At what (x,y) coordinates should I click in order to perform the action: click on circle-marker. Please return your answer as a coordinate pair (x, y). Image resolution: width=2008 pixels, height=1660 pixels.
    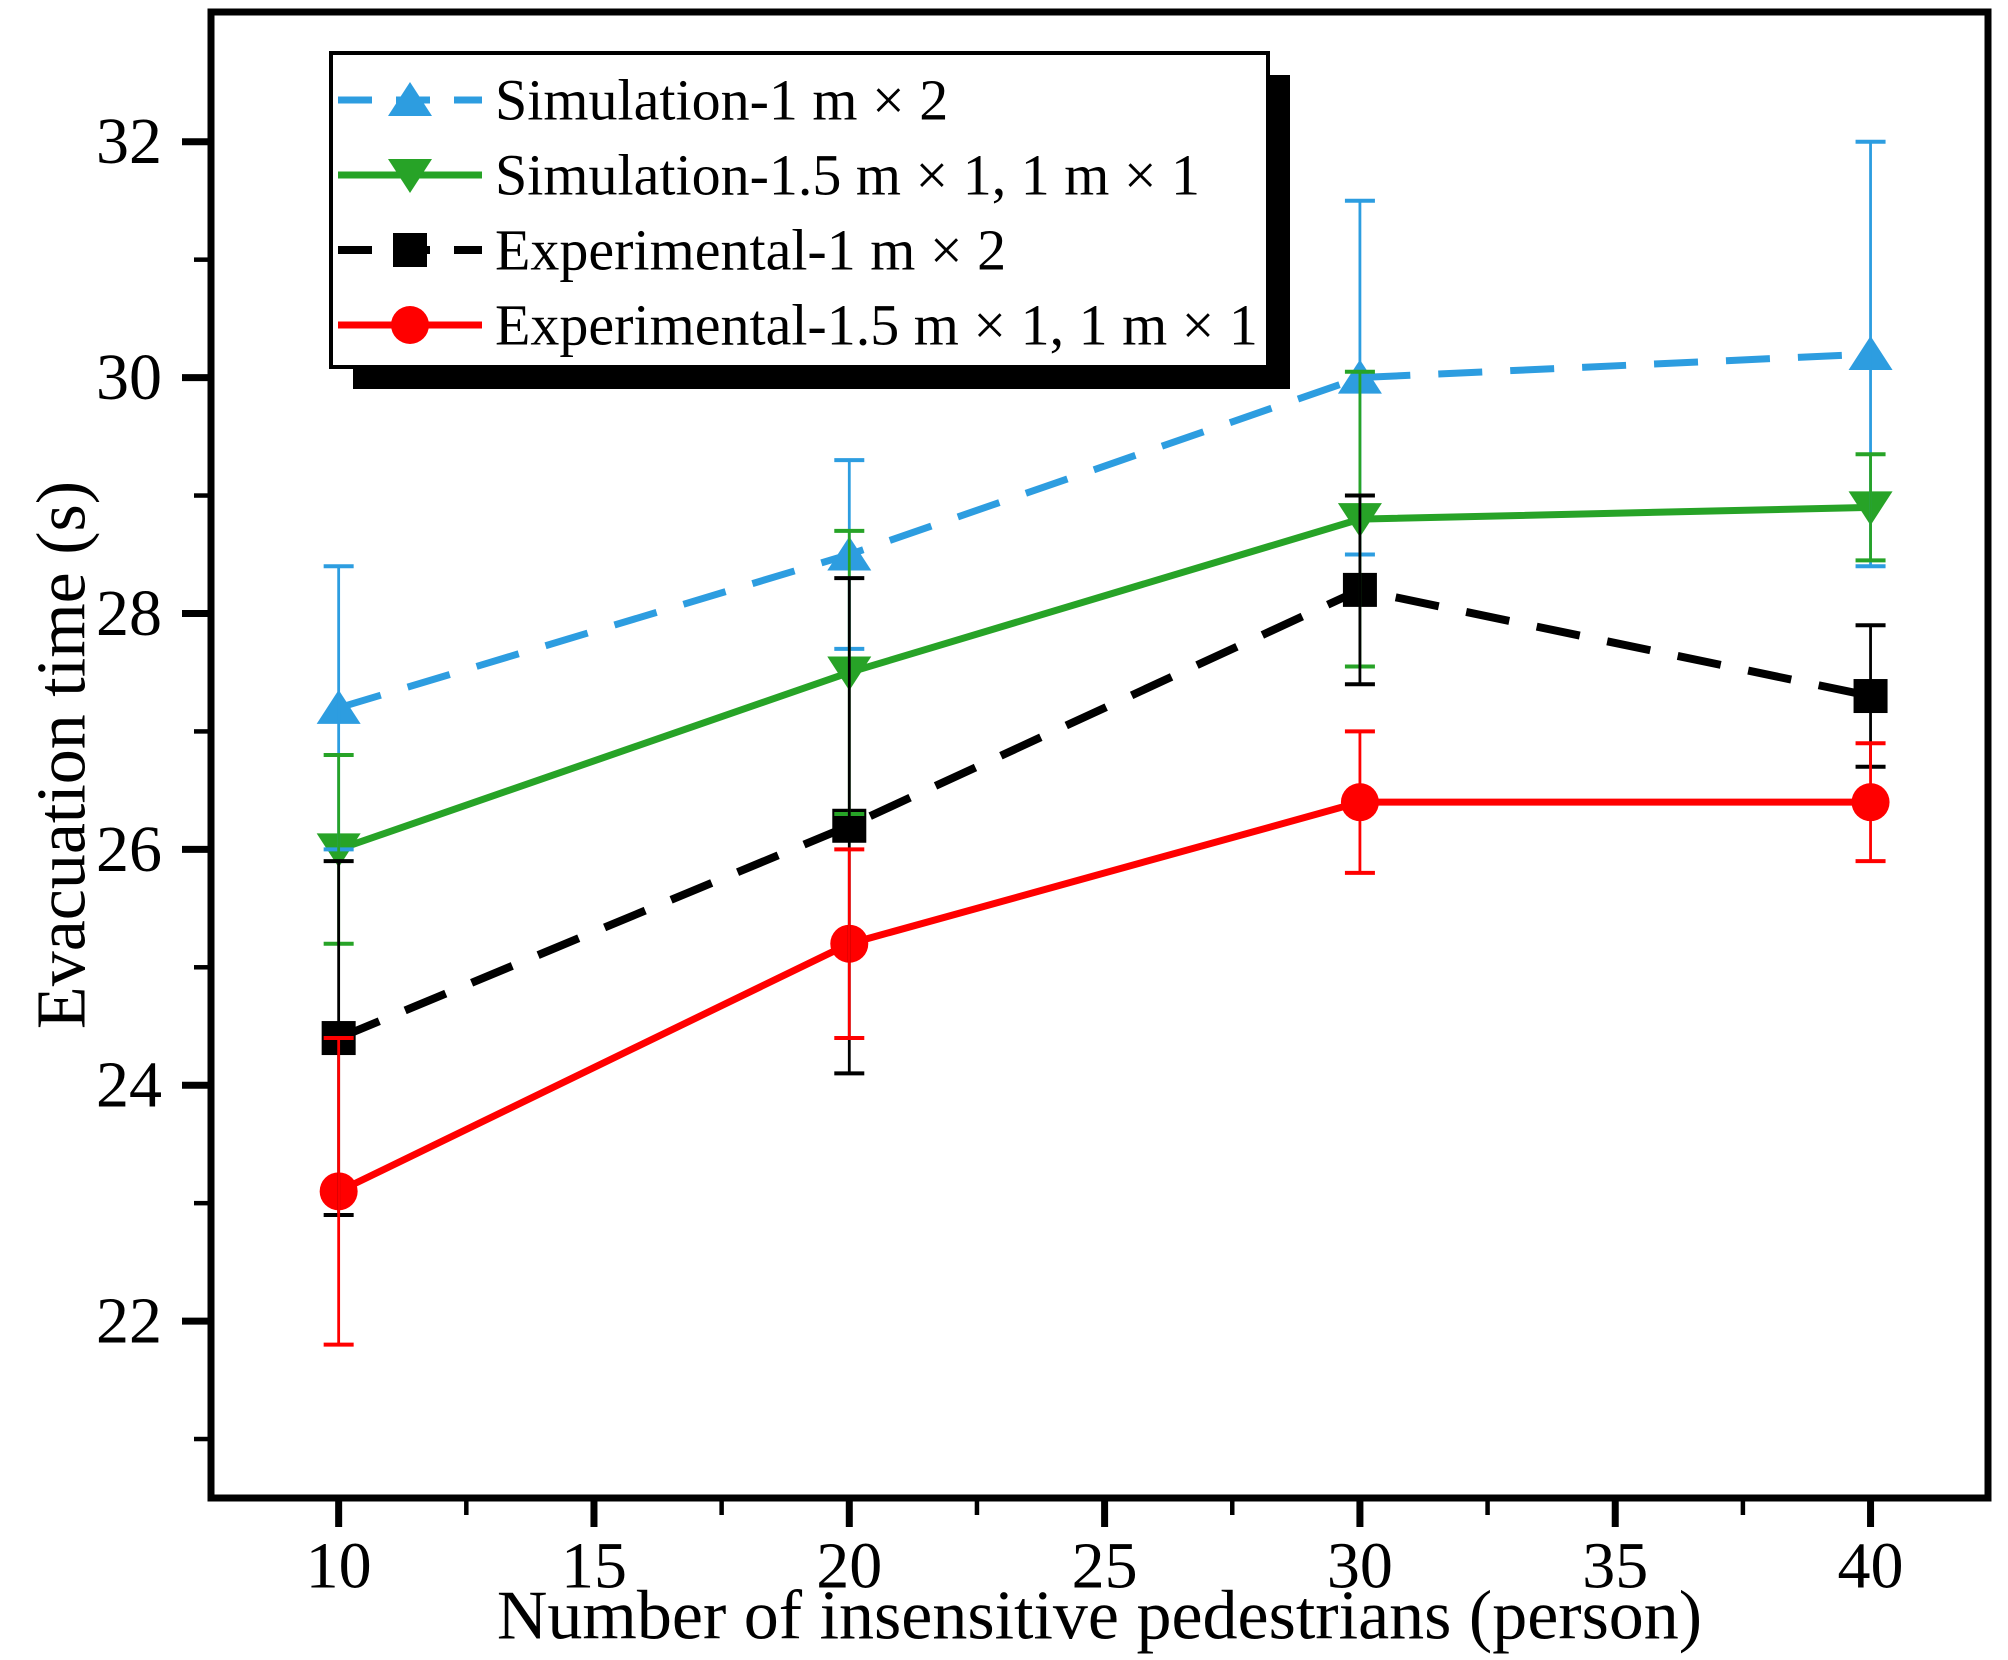
    Looking at the image, I should click on (410, 325).